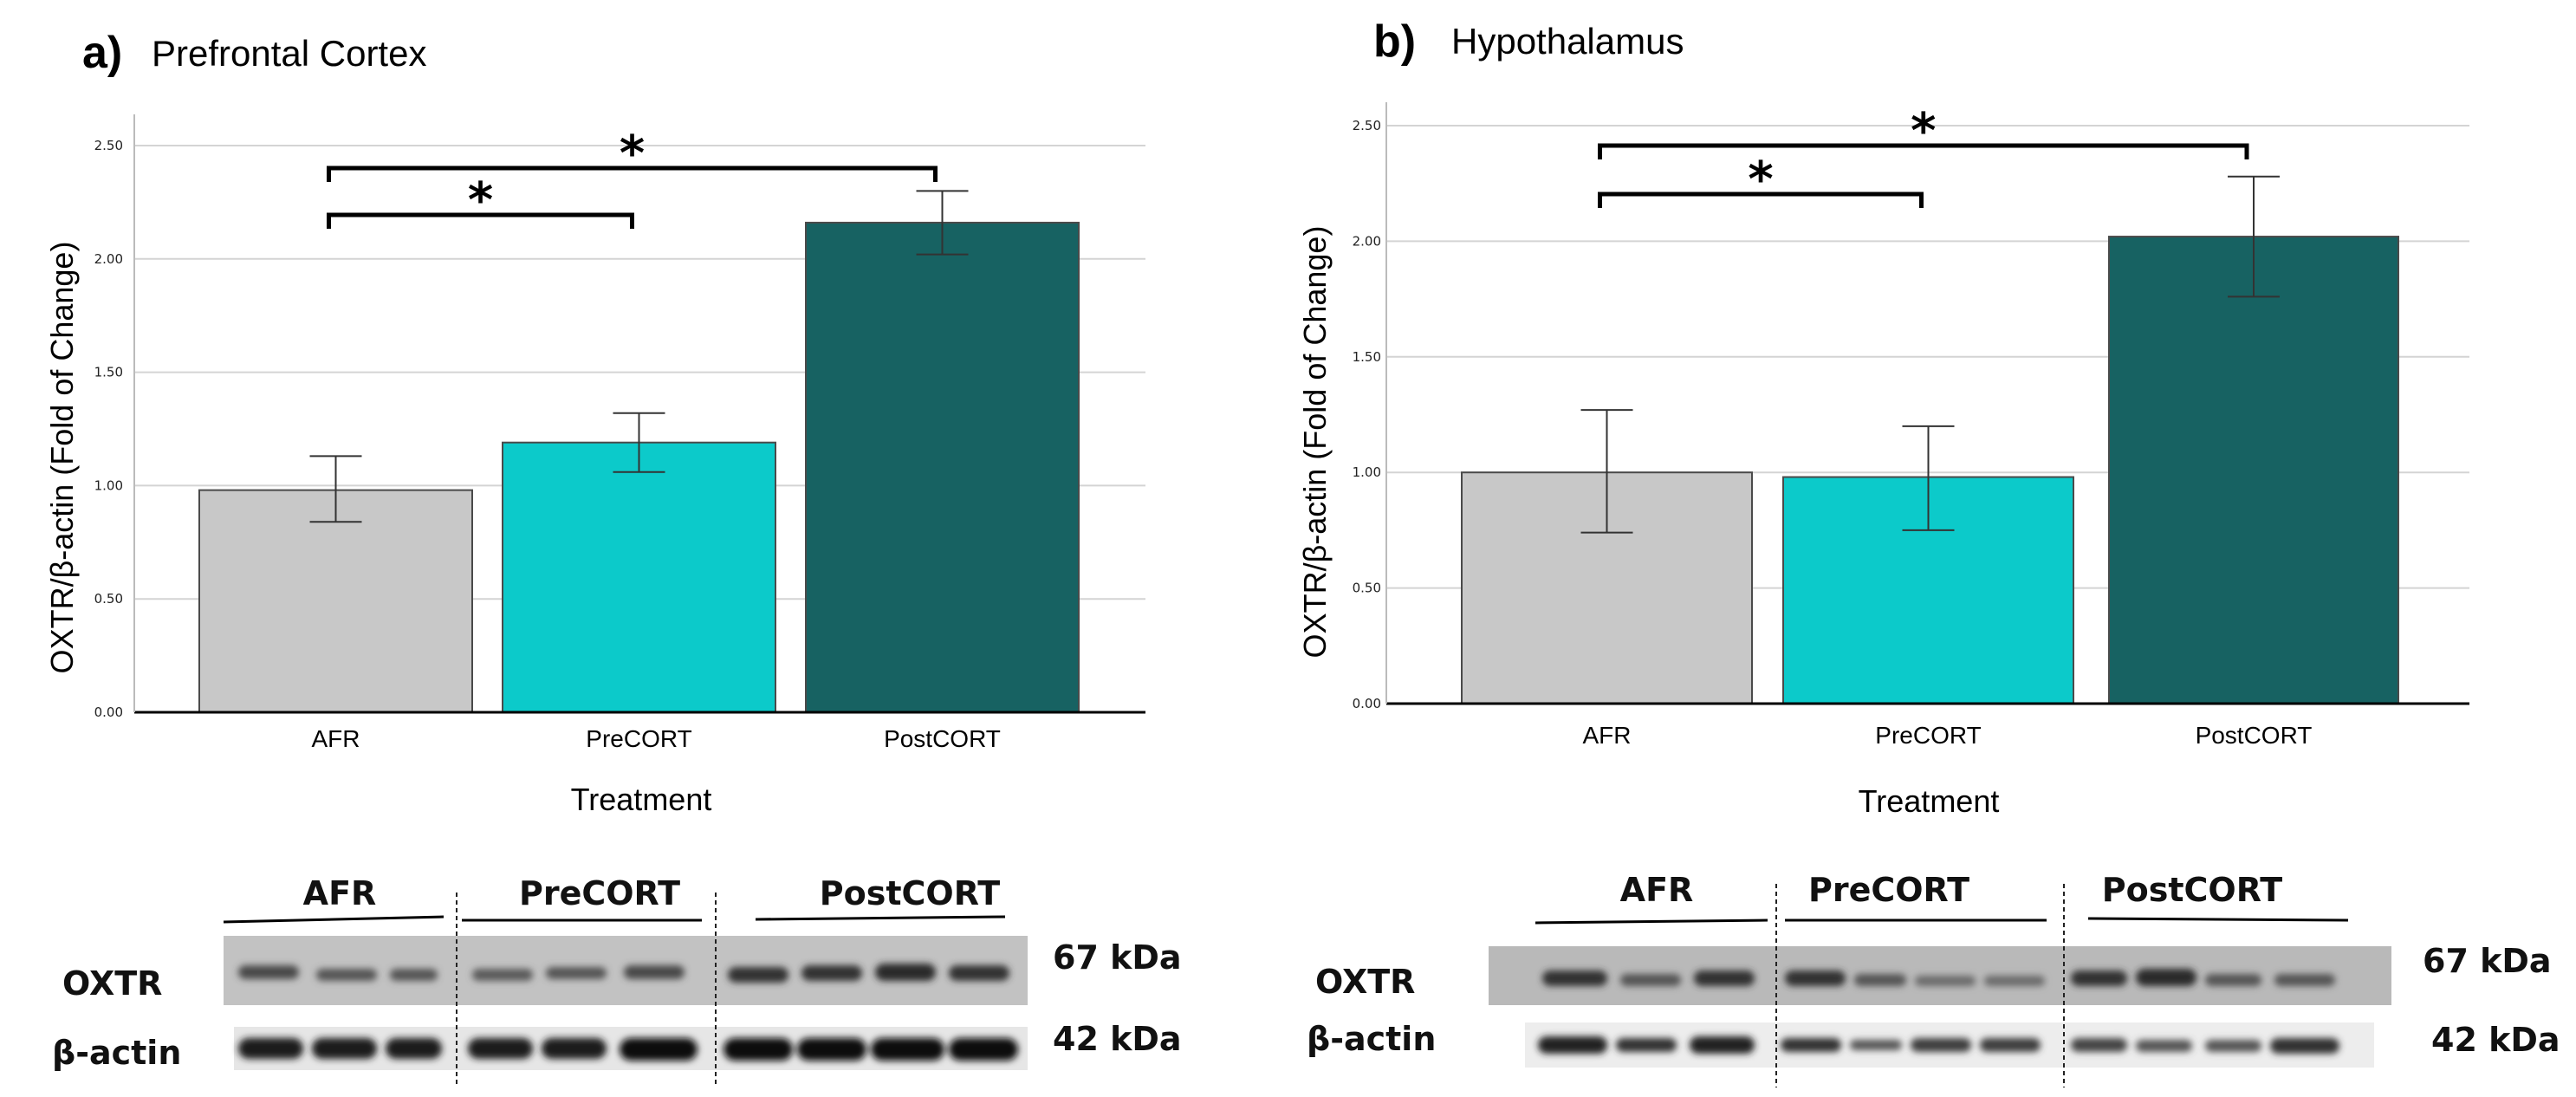 This screenshot has height=1097, width=2576. Describe the element at coordinates (1394, 41) in the screenshot. I see `panel-letter: b)` at that location.